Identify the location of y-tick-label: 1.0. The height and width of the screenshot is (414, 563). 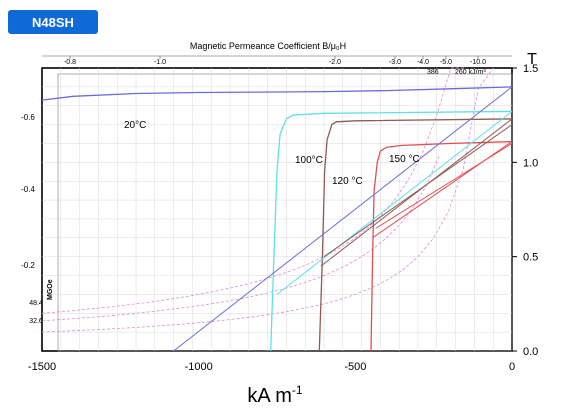
(530, 163).